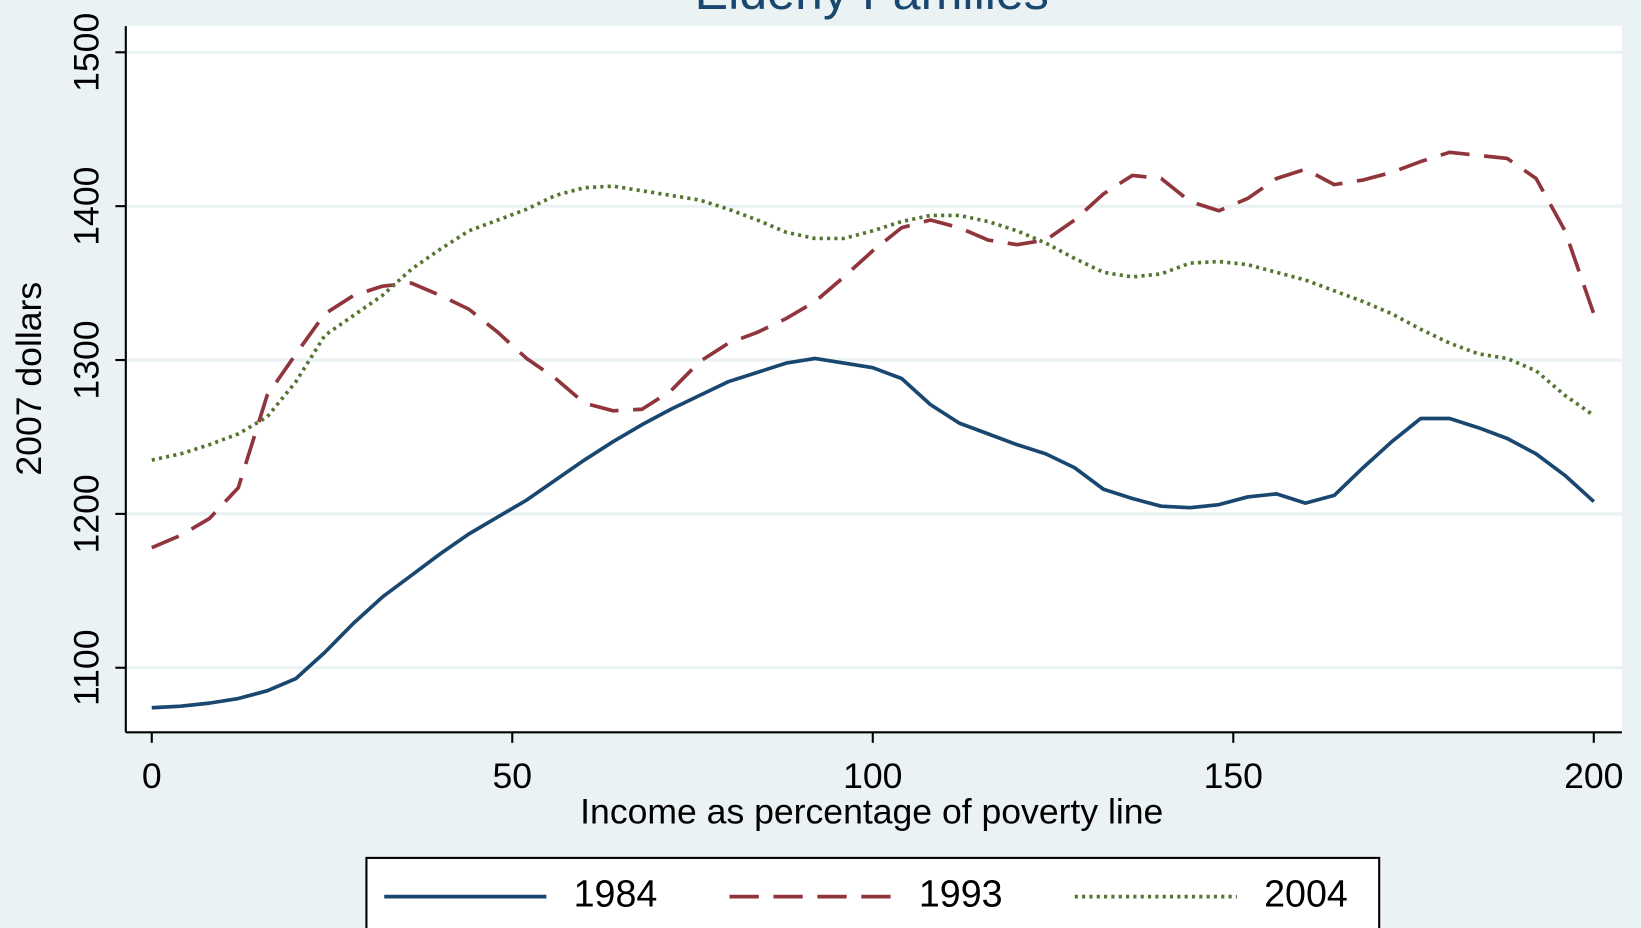 This screenshot has width=1641, height=928. What do you see at coordinates (873, 892) in the screenshot?
I see `legend-box` at bounding box center [873, 892].